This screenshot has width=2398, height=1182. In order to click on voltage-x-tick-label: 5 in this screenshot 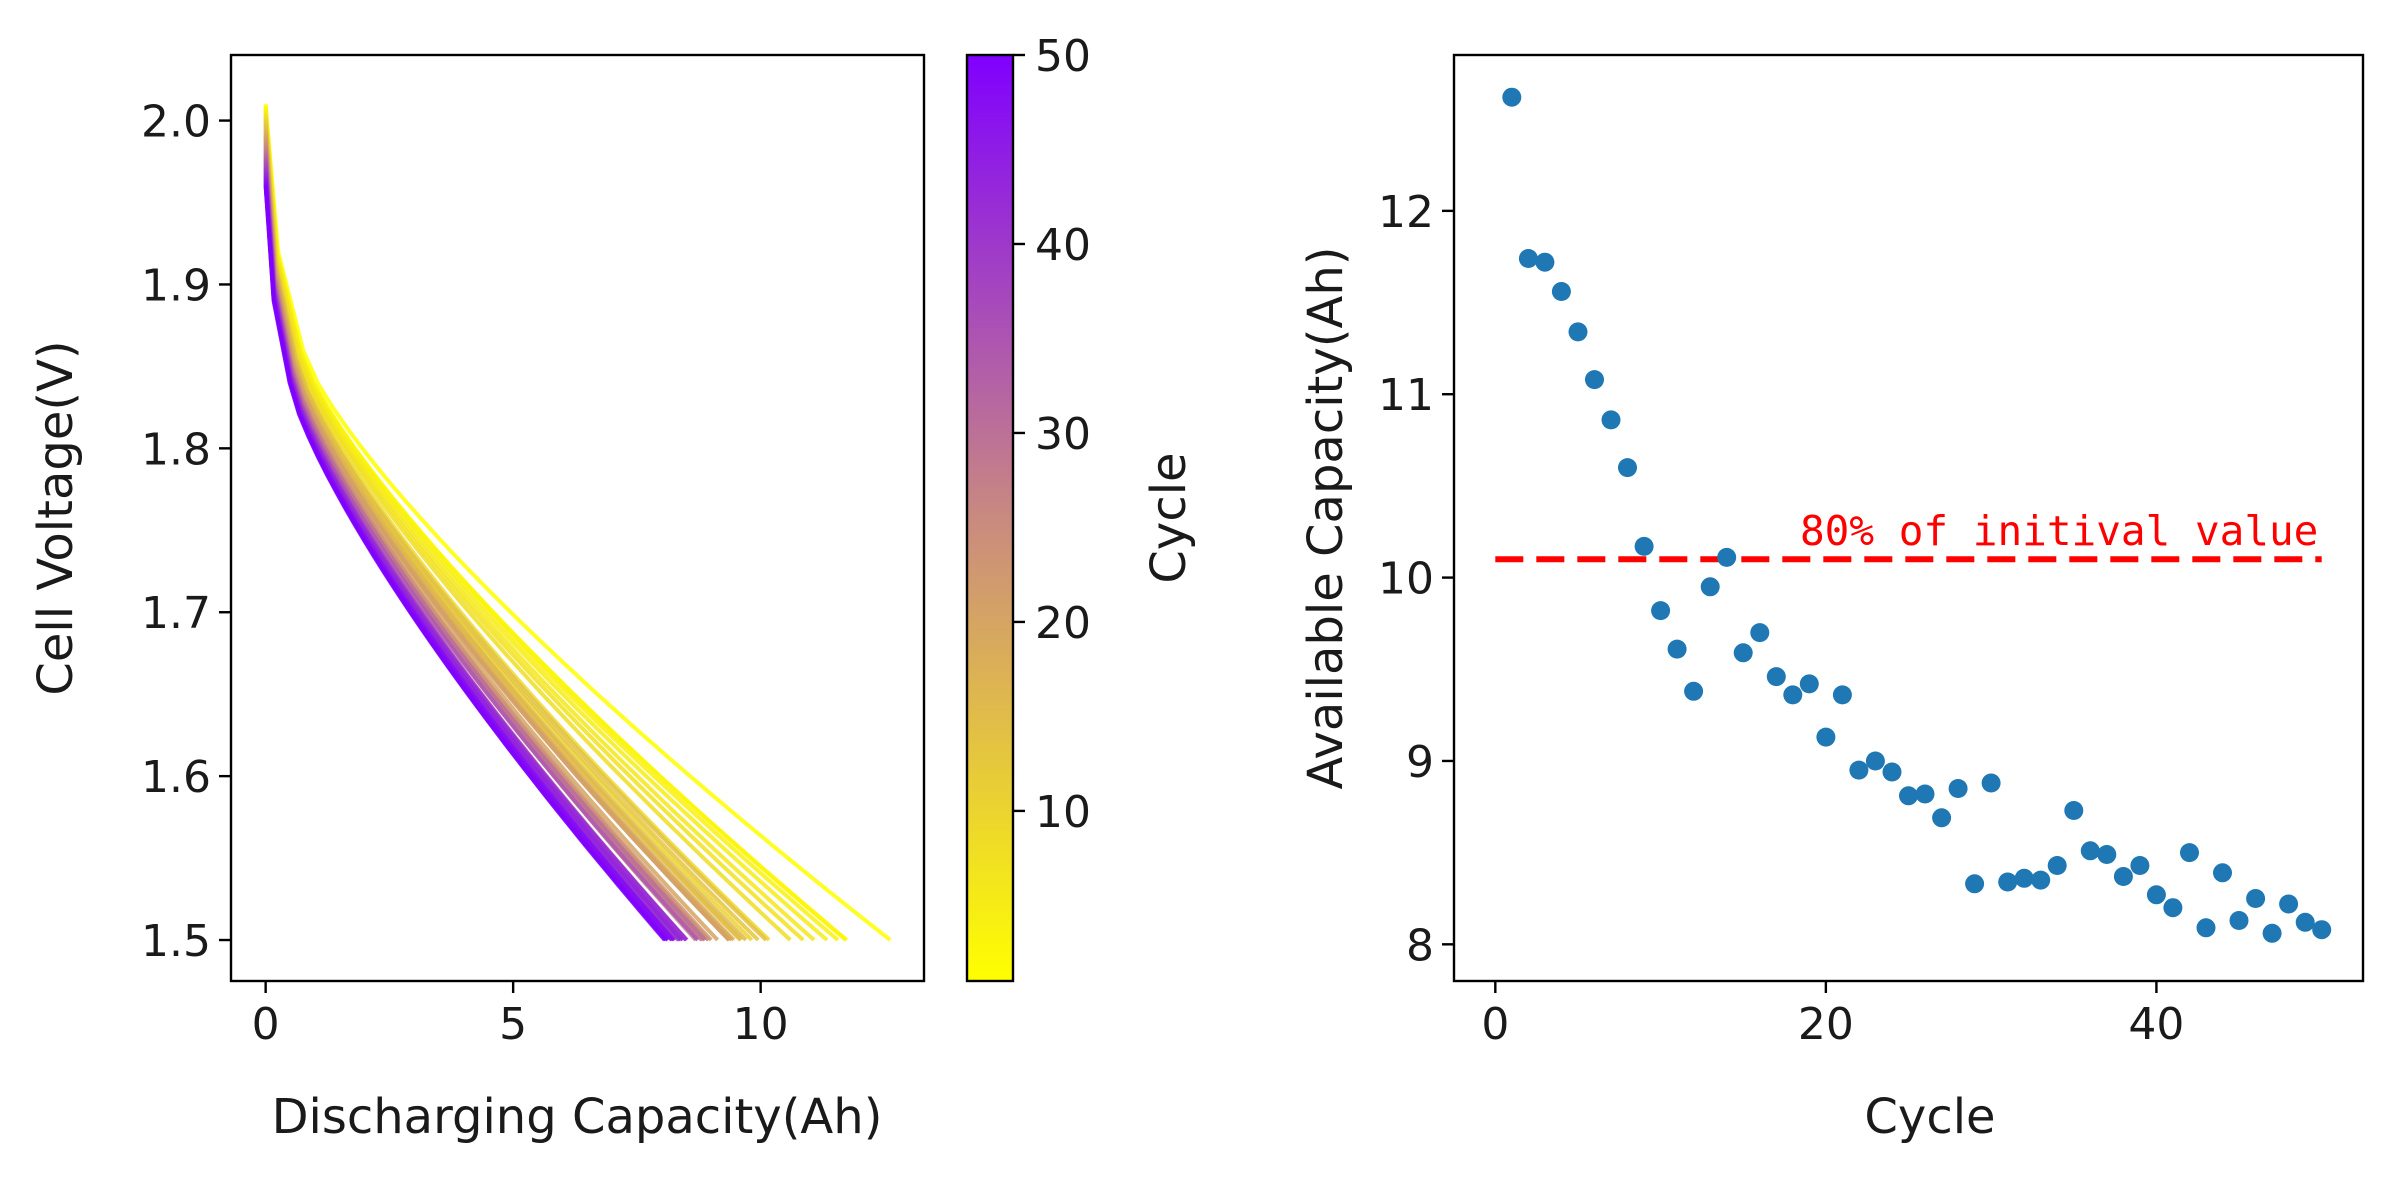, I will do `click(513, 1024)`.